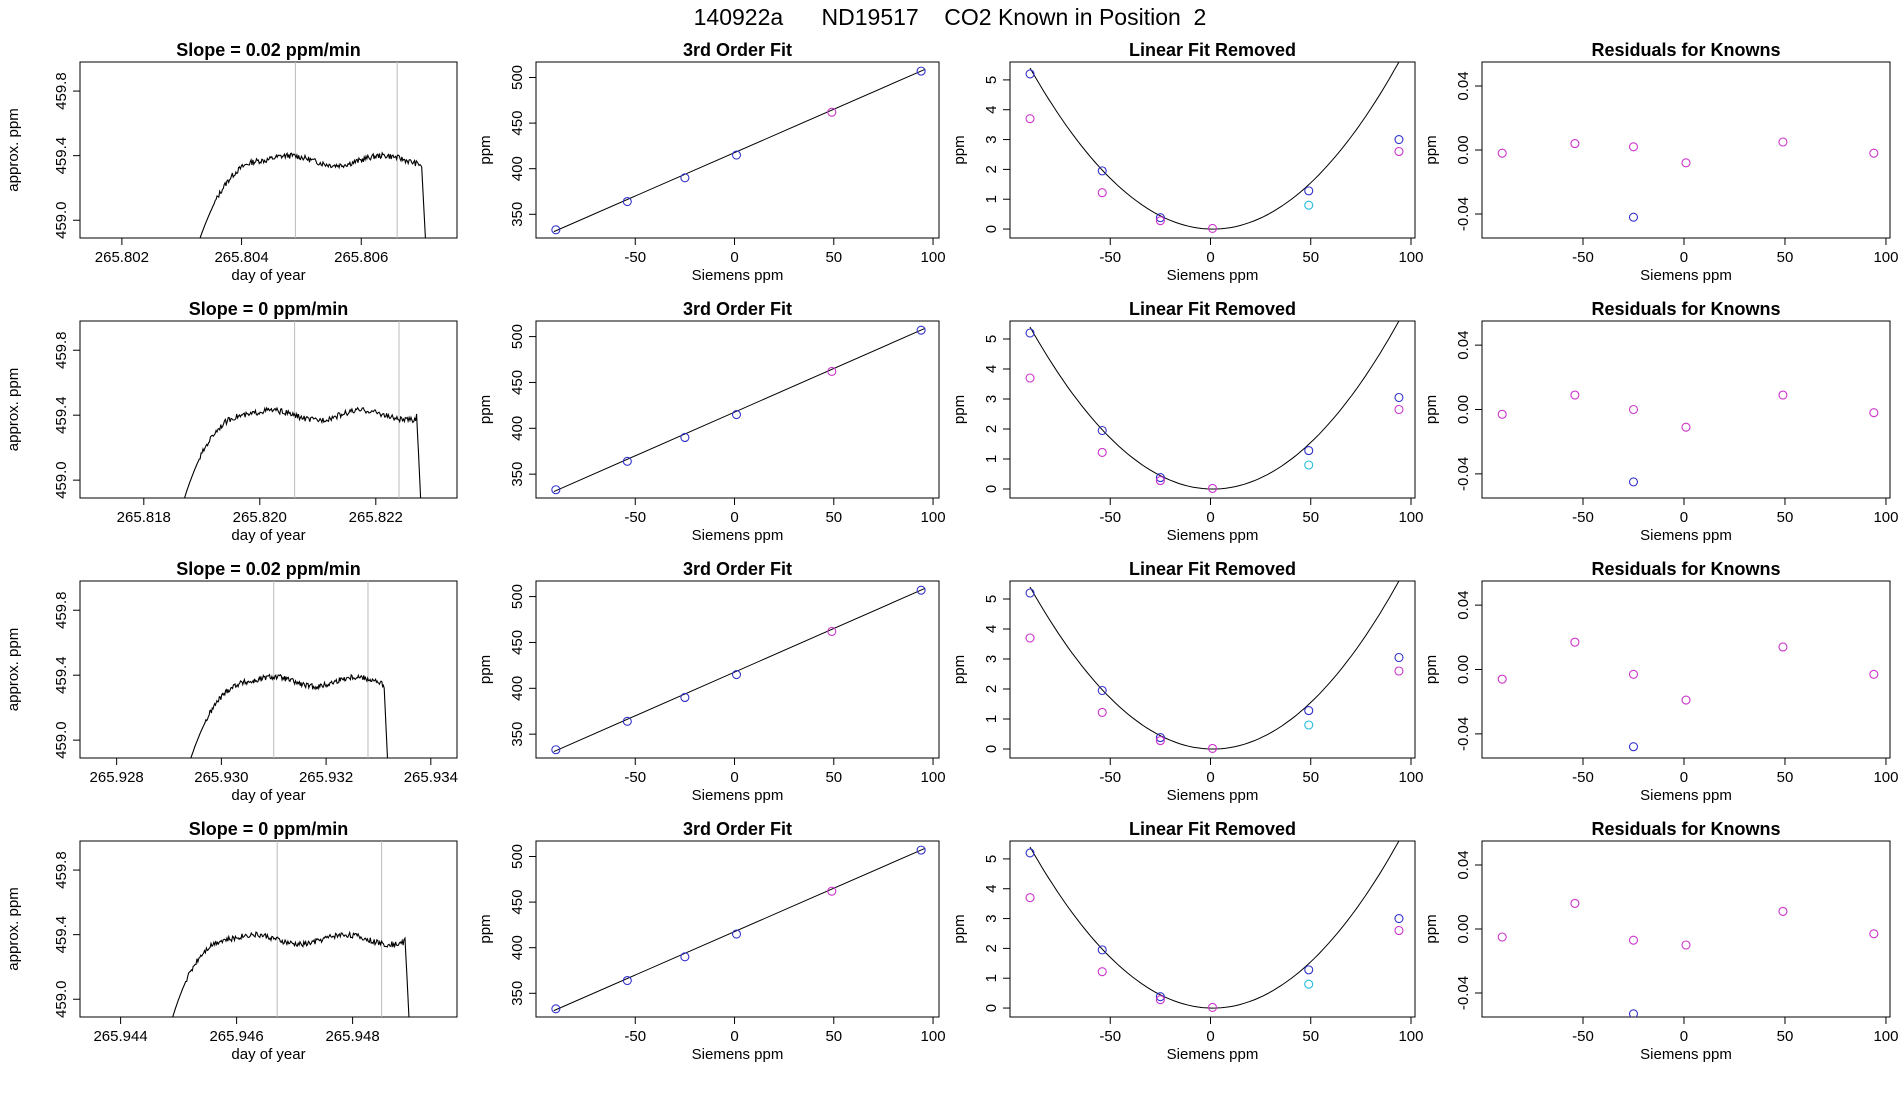 This screenshot has width=1900, height=1100. Describe the element at coordinates (485, 928) in the screenshot. I see `y-axis-label: ppm` at that location.